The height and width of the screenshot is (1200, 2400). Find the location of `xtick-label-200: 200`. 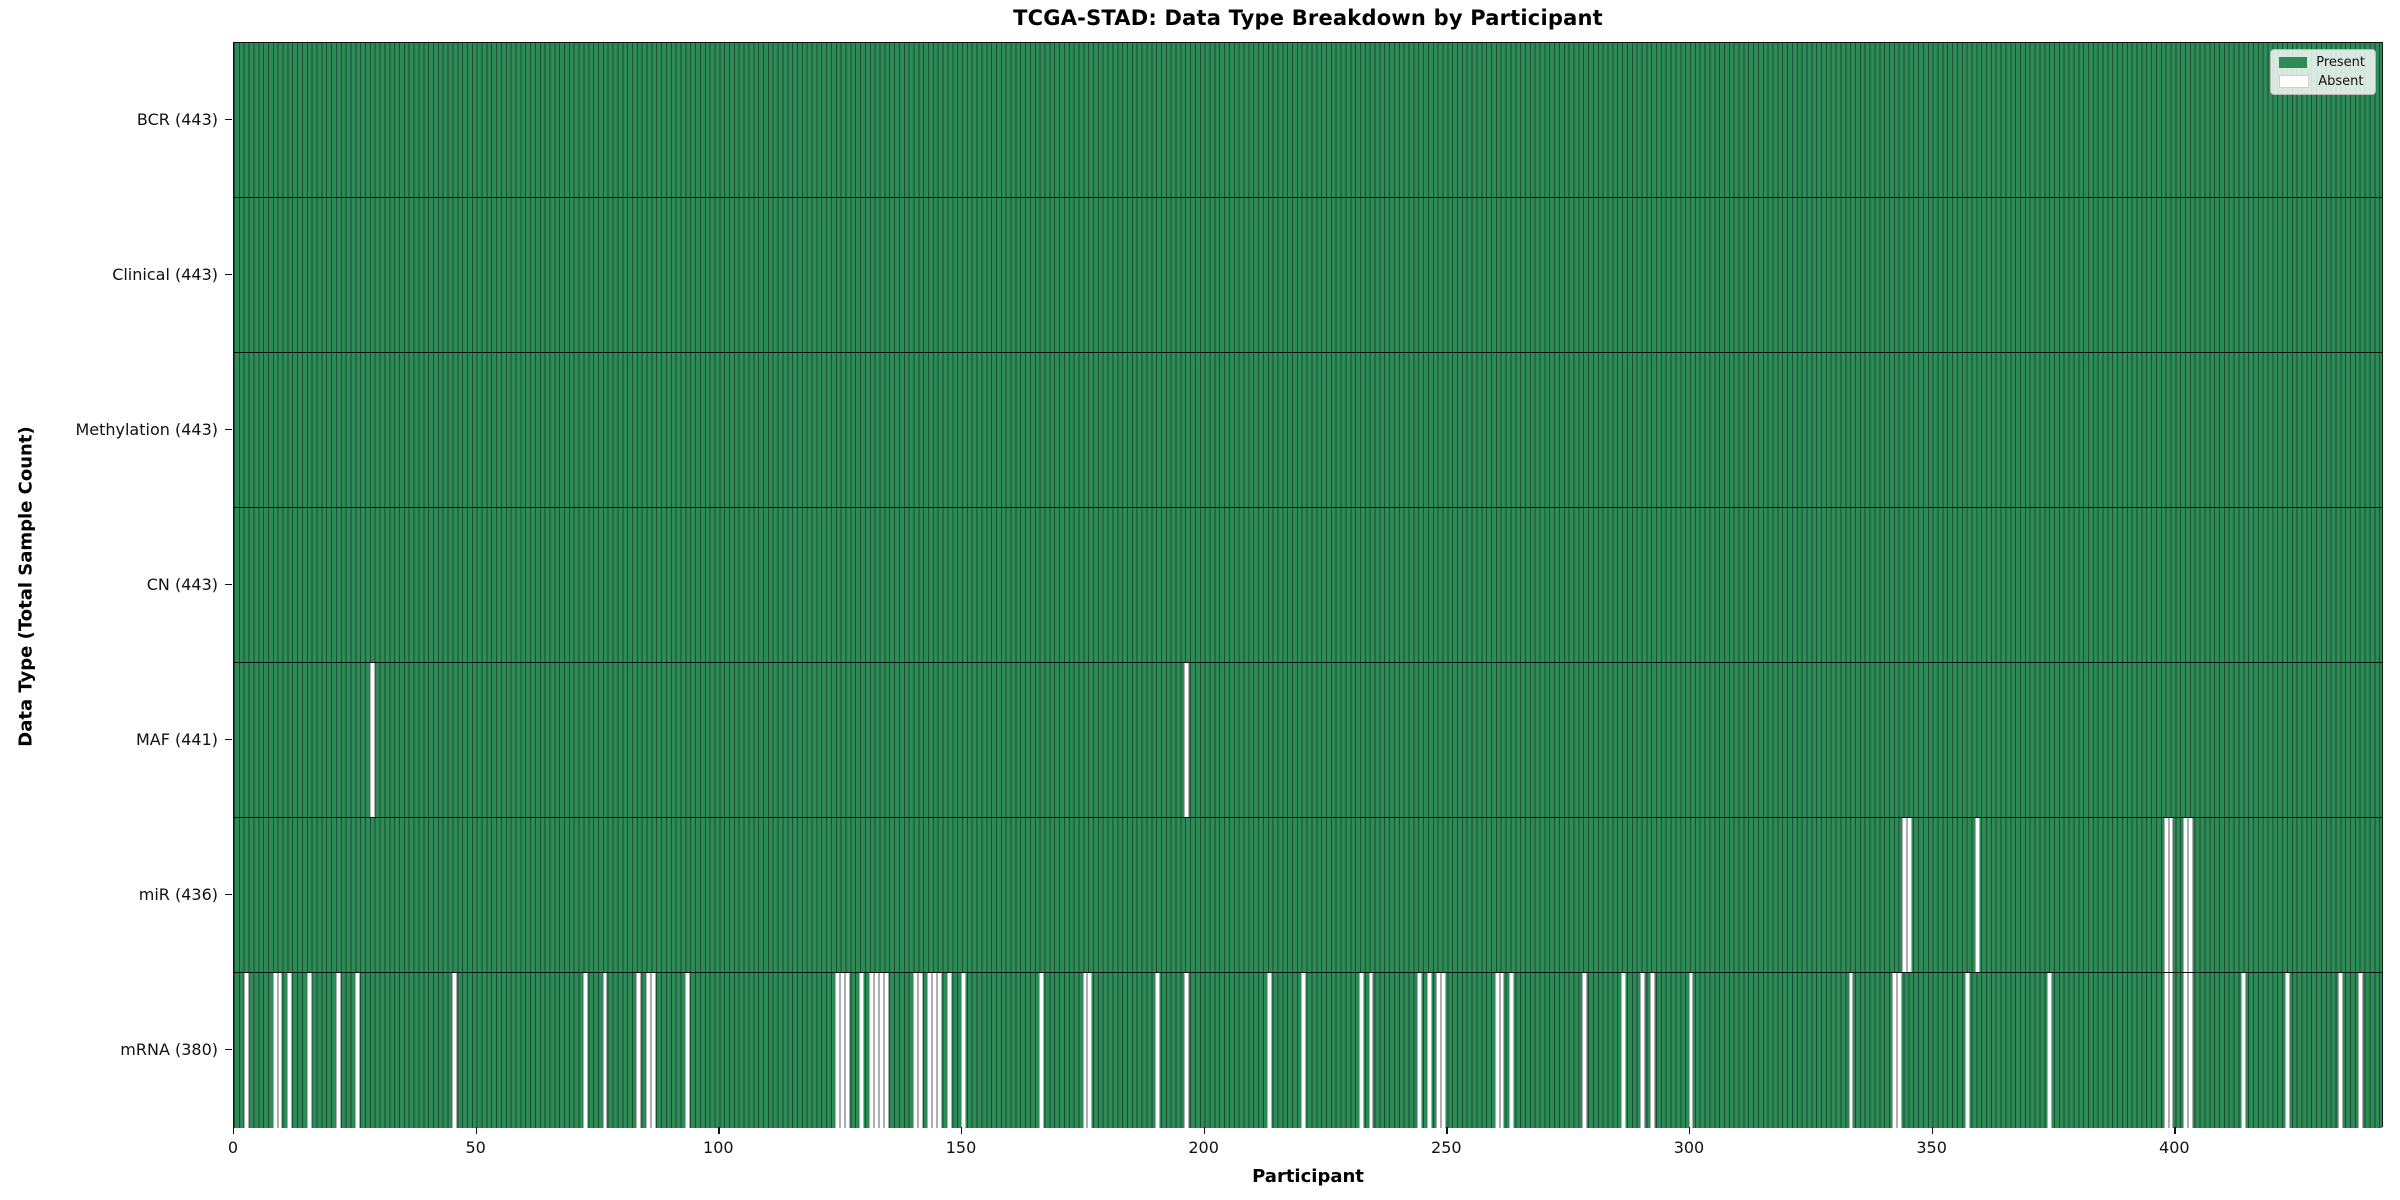

xtick-label-200: 200 is located at coordinates (1203, 1147).